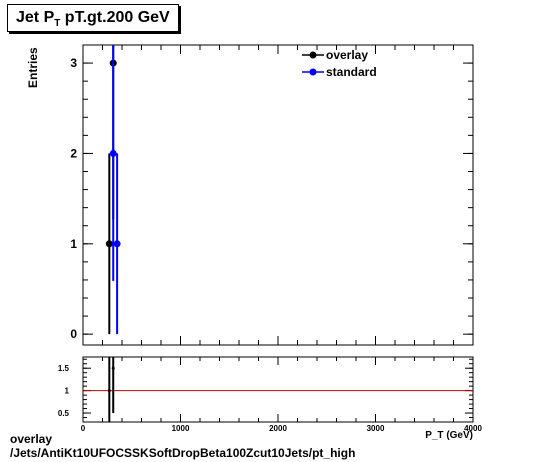  I want to click on ratio-data-points, so click(111, 389).